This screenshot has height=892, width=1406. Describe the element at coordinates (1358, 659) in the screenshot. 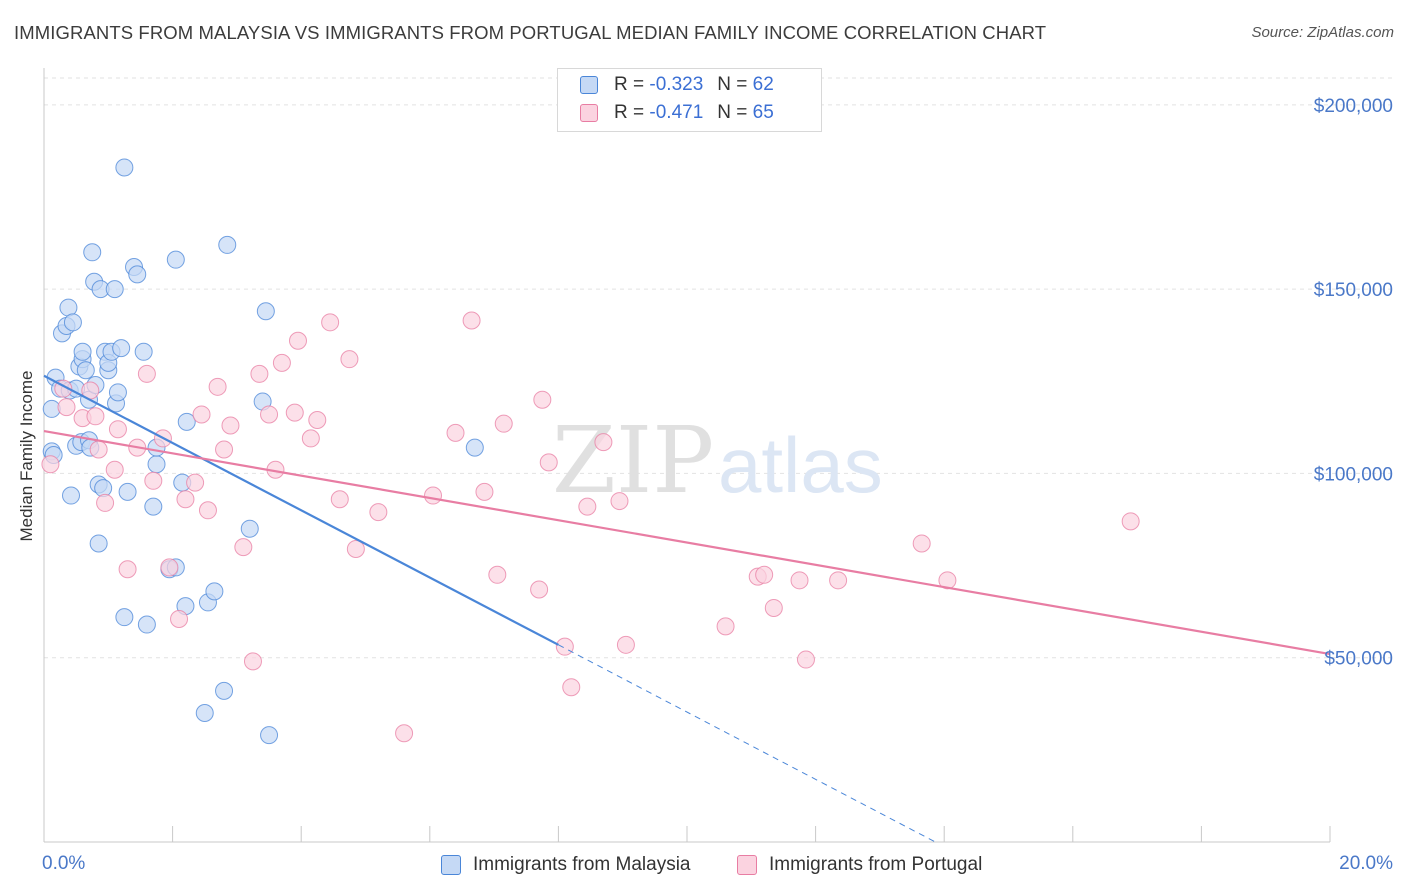

I see `y-tick-label: $50,000` at that location.